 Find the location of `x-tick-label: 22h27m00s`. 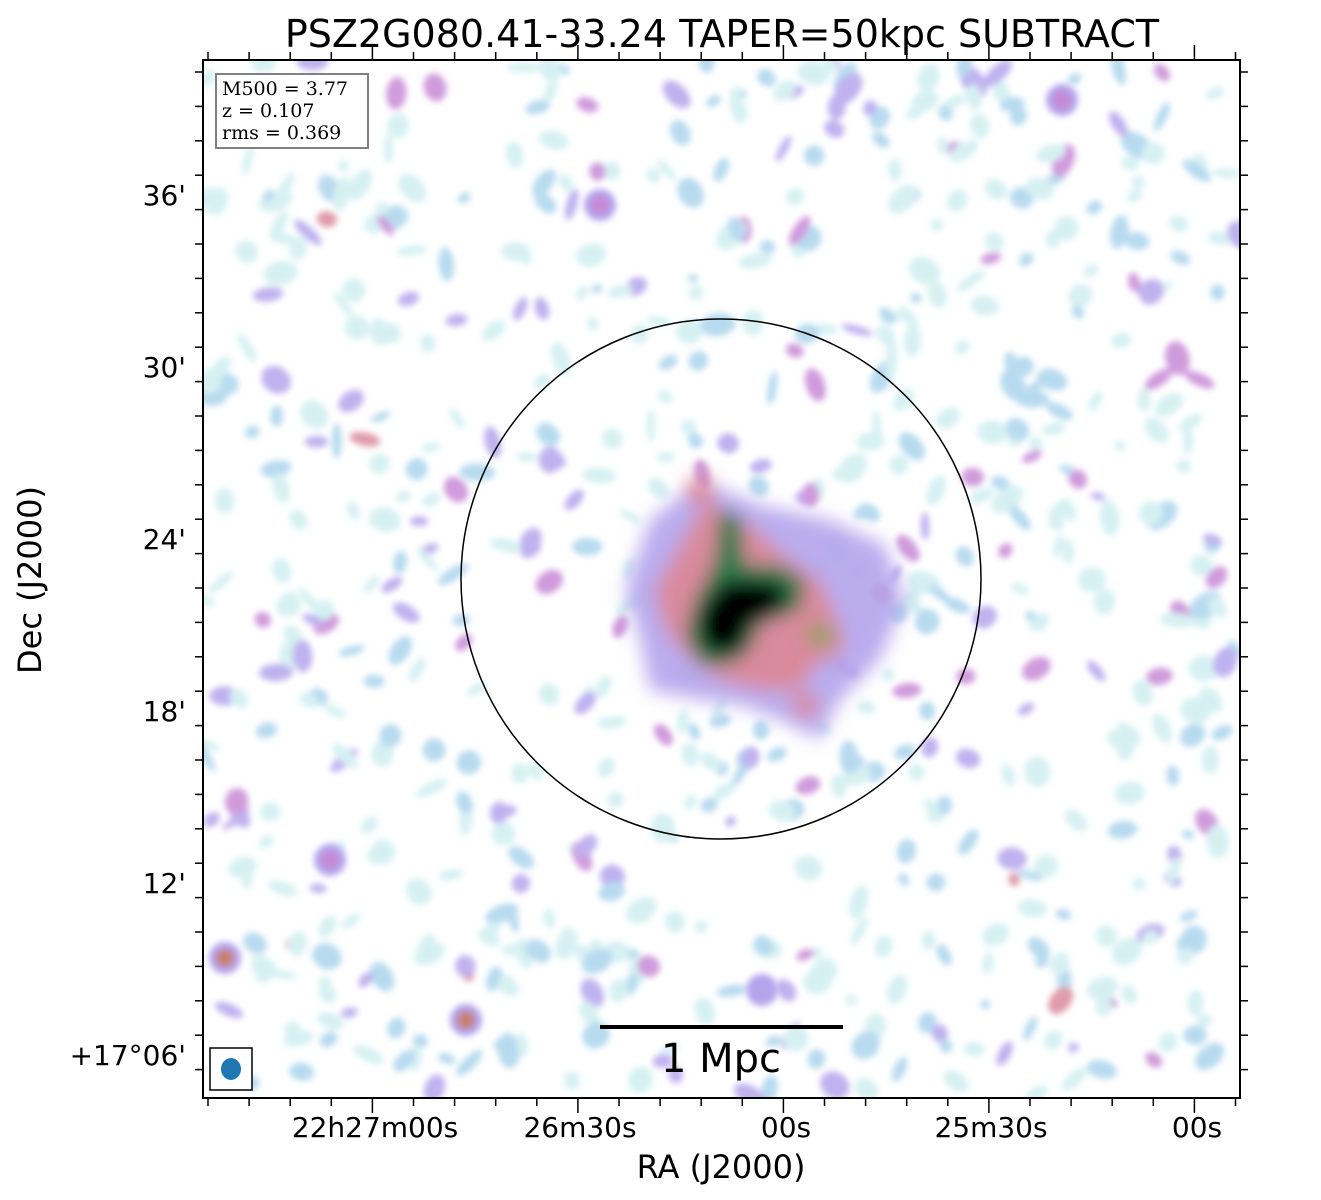

x-tick-label: 22h27m00s is located at coordinates (375, 1127).